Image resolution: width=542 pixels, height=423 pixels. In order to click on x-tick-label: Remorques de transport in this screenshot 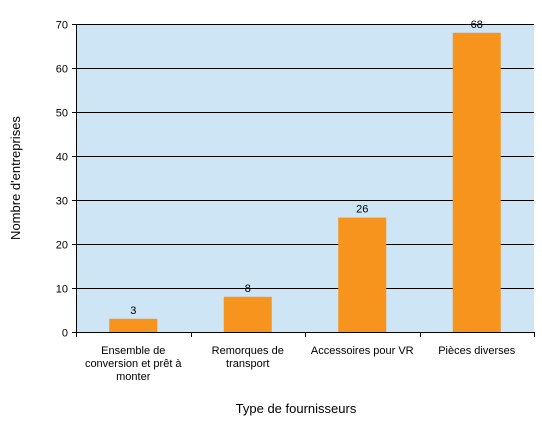, I will do `click(248, 357)`.